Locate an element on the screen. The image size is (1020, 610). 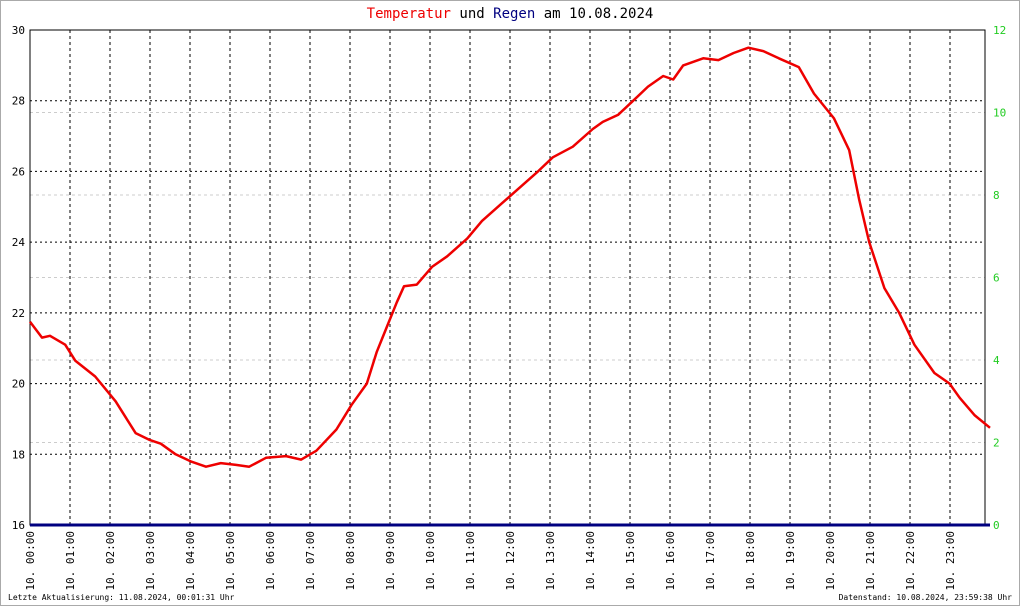
x-tick-label: 10. 03:00 is located at coordinates (150, 561).